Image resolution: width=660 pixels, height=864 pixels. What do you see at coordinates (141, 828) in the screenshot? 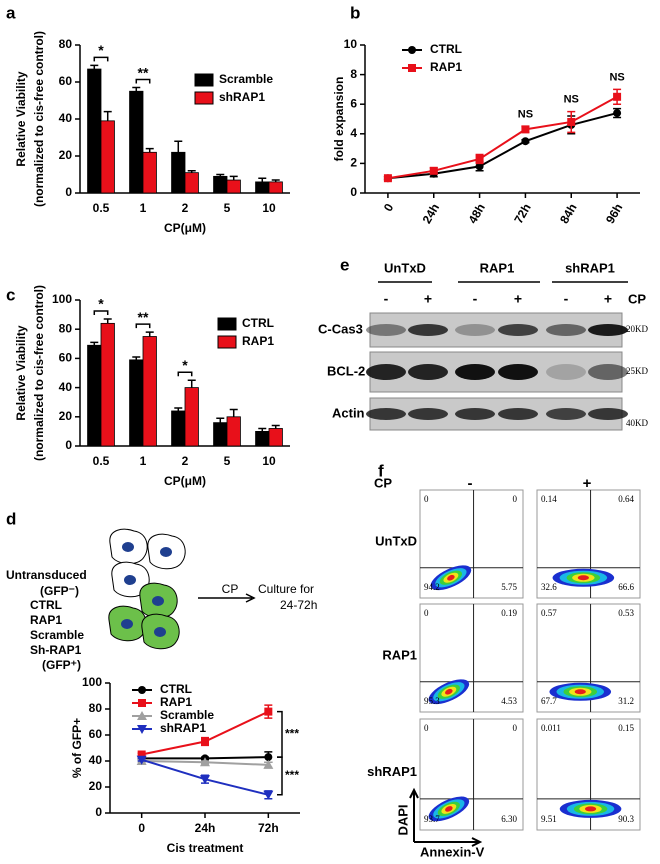
I see `x-tick-label: 0` at bounding box center [141, 828].